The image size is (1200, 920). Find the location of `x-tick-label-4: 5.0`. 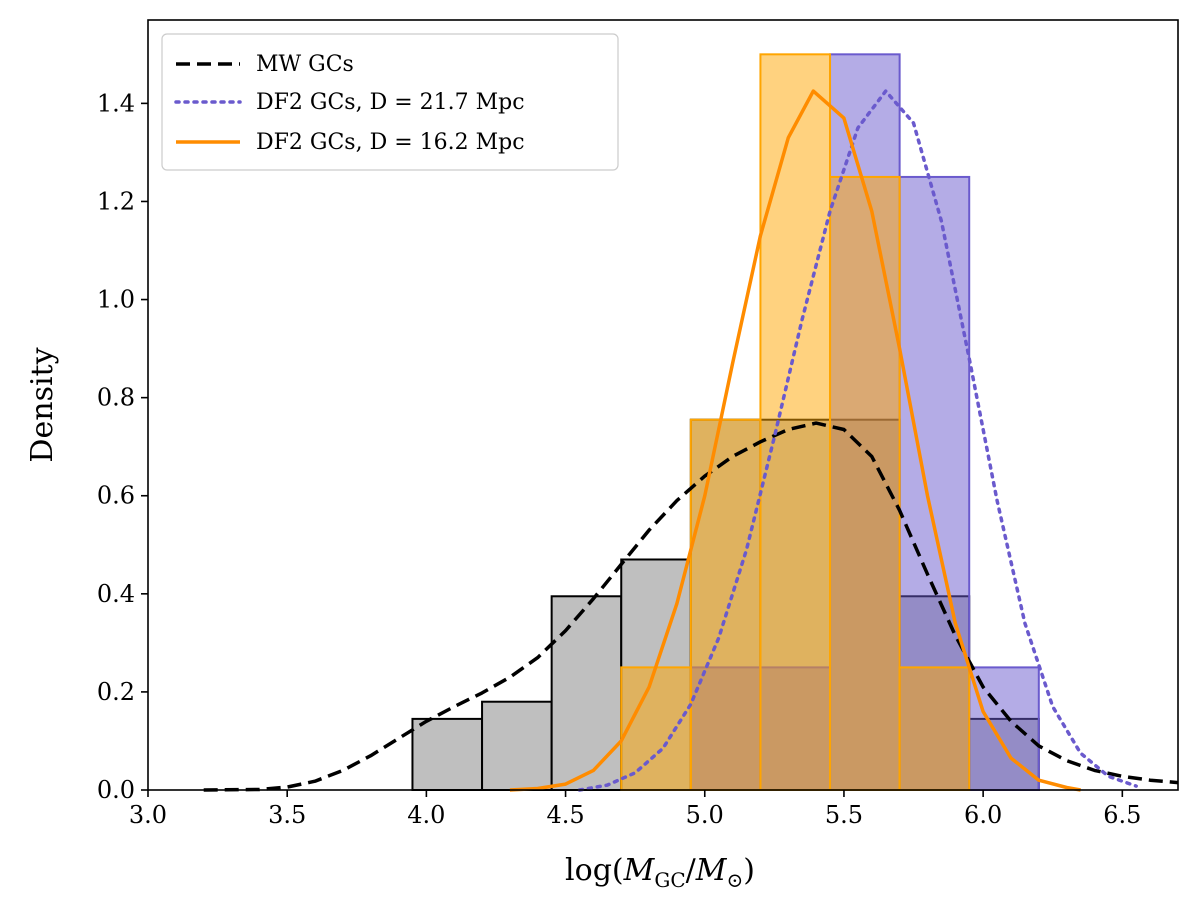

x-tick-label-4: 5.0 is located at coordinates (705, 815).